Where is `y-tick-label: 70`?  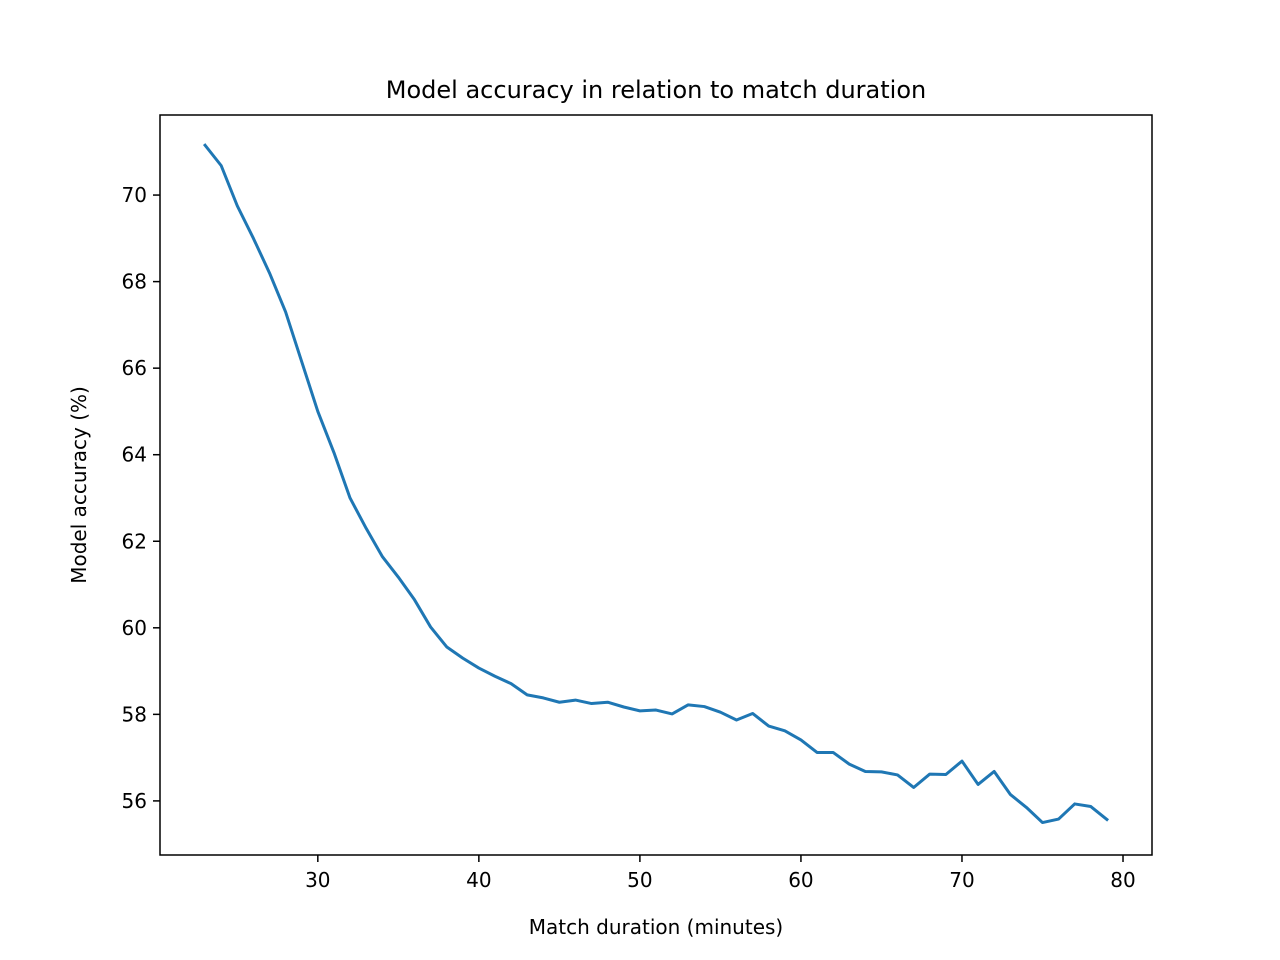
y-tick-label: 70 is located at coordinates (134, 195).